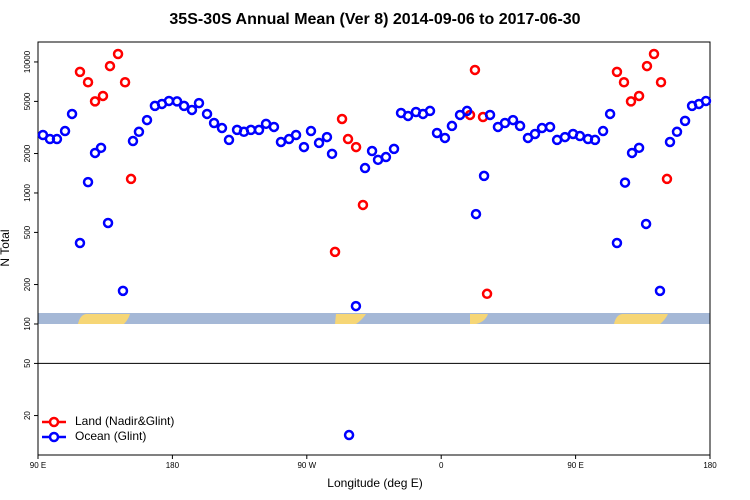  I want to click on y-tick-label: 100, so click(27, 324).